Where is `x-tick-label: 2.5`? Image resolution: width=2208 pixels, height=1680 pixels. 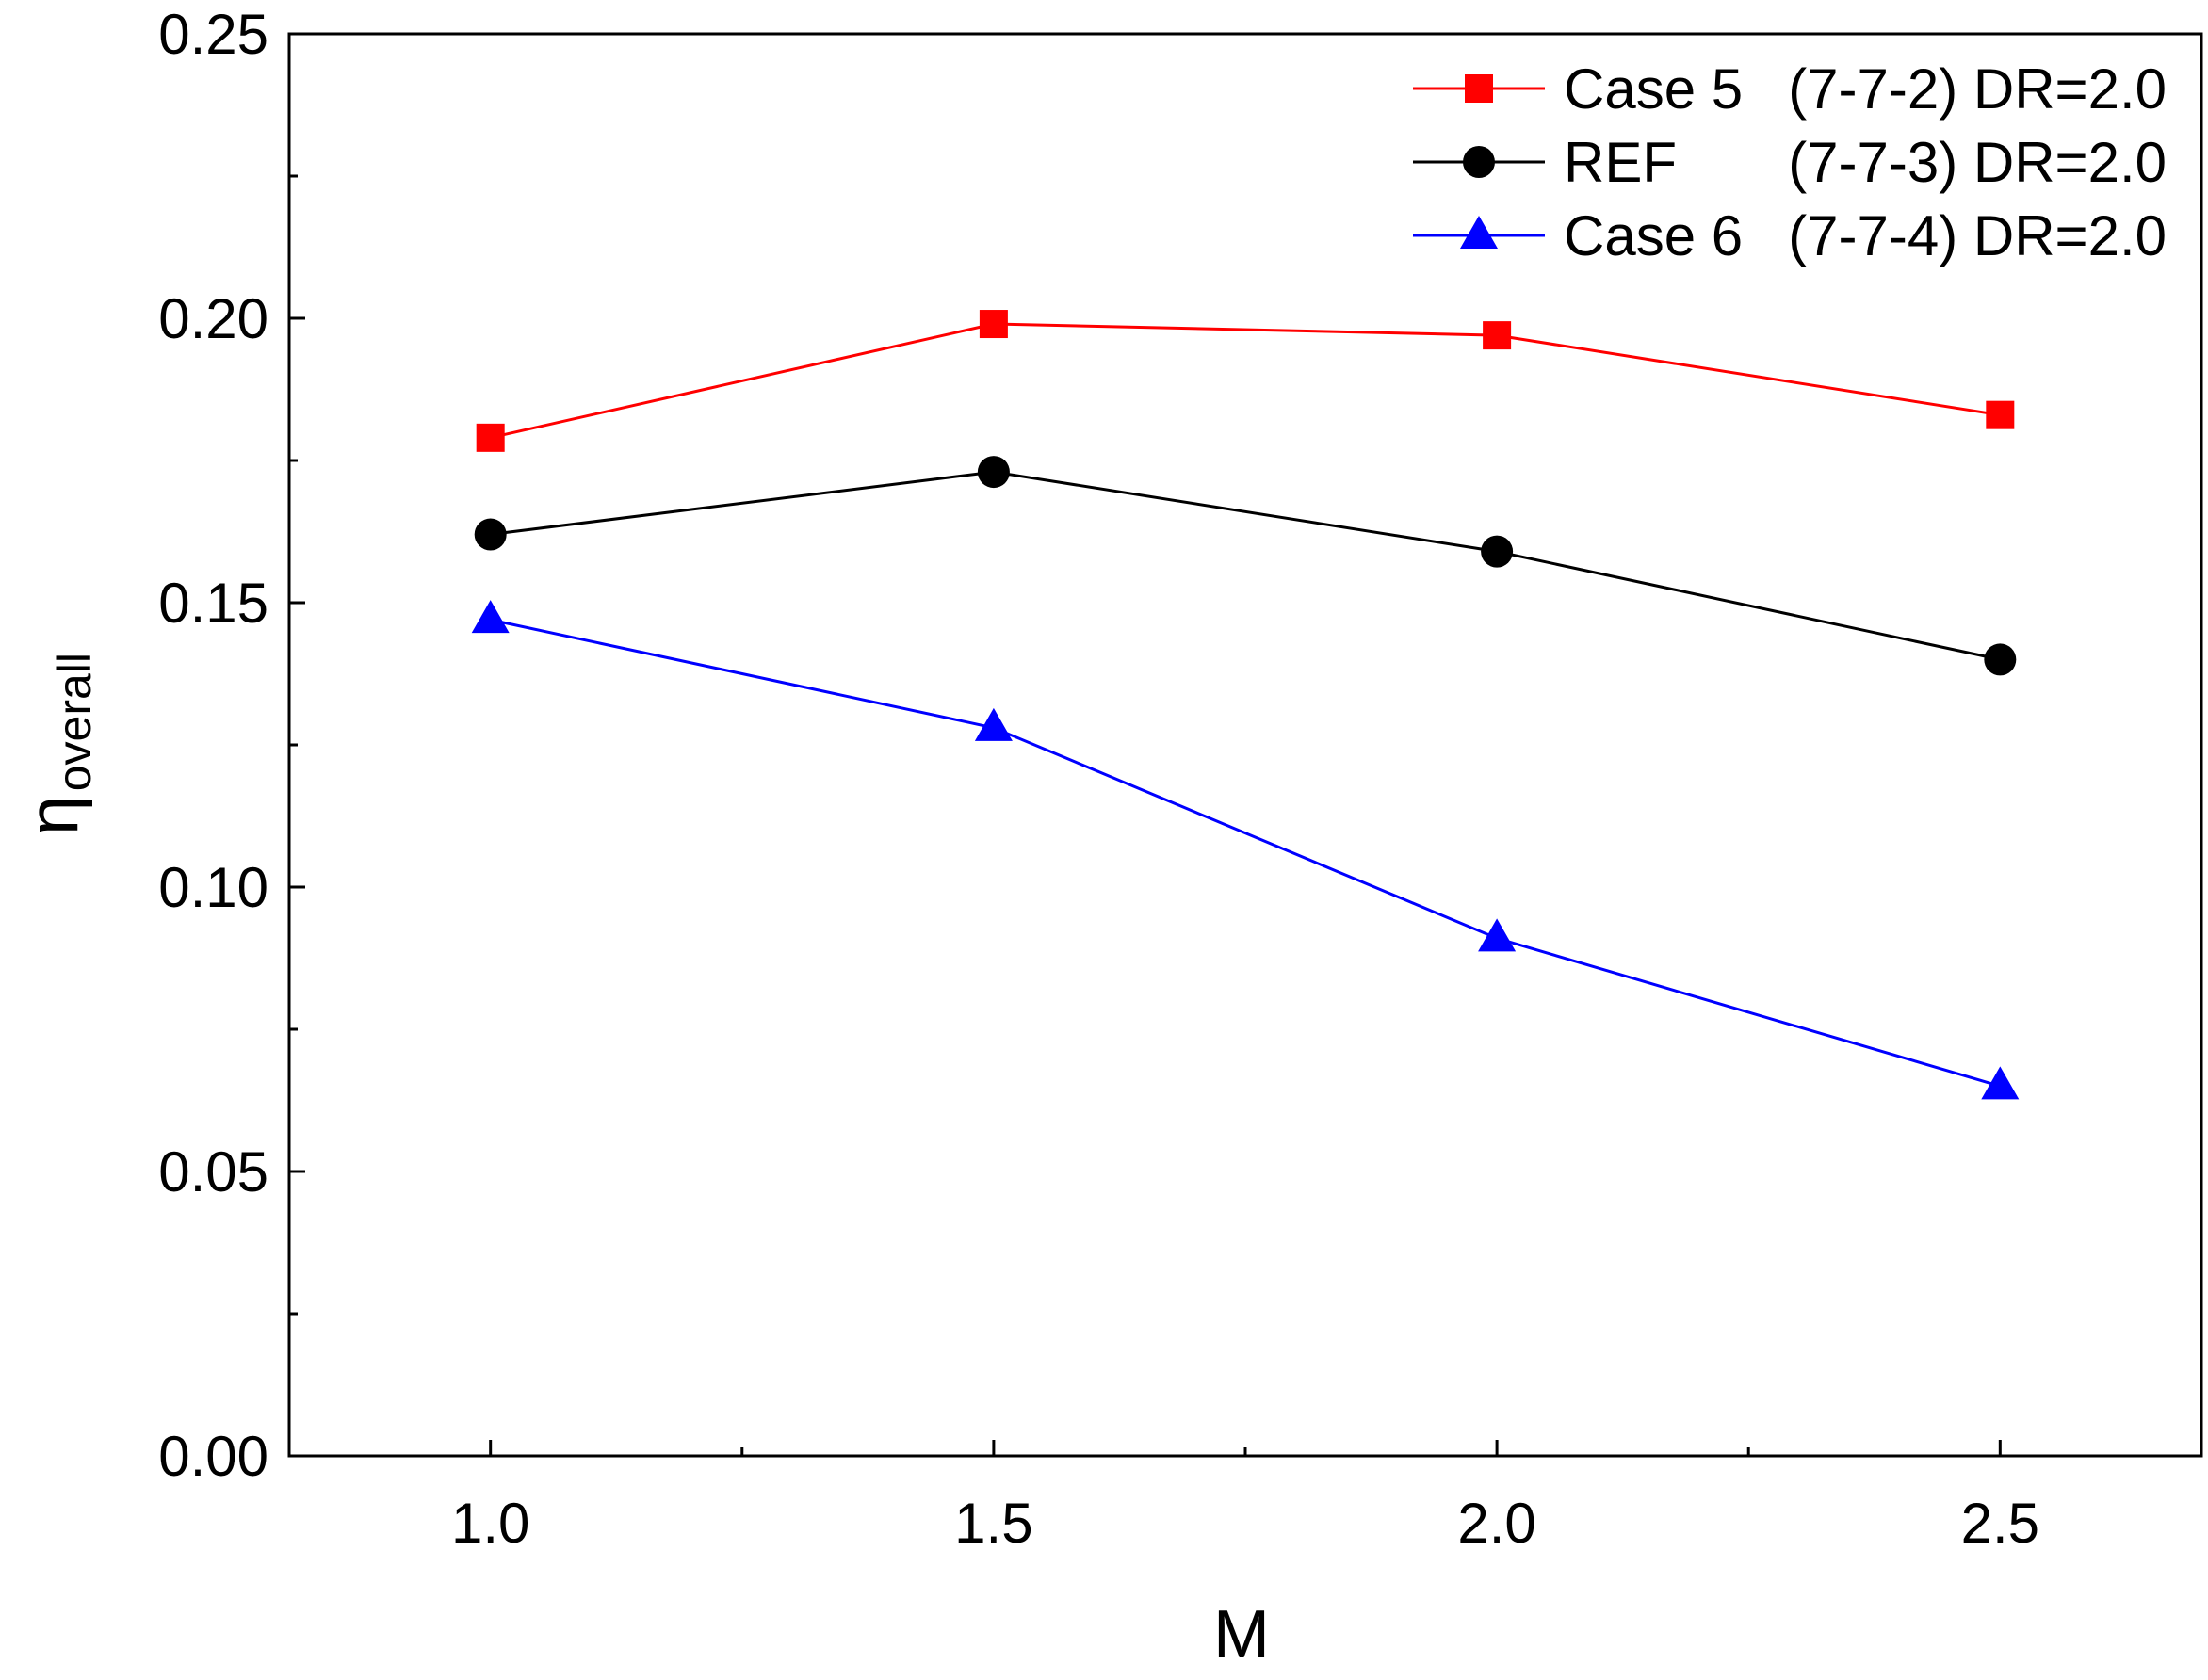
x-tick-label: 2.5 is located at coordinates (2000, 1523).